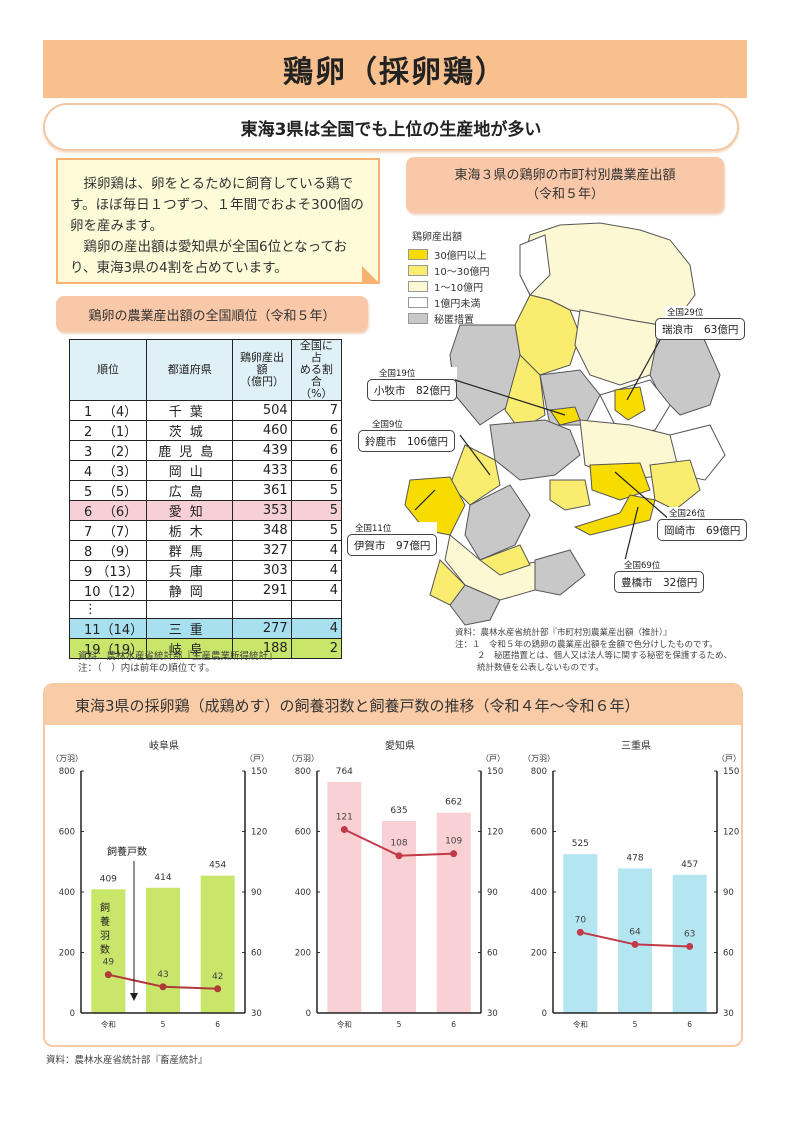 This screenshot has width=794, height=1123. Describe the element at coordinates (492, 1014) in the screenshot. I see `svg-text: 30` at that location.